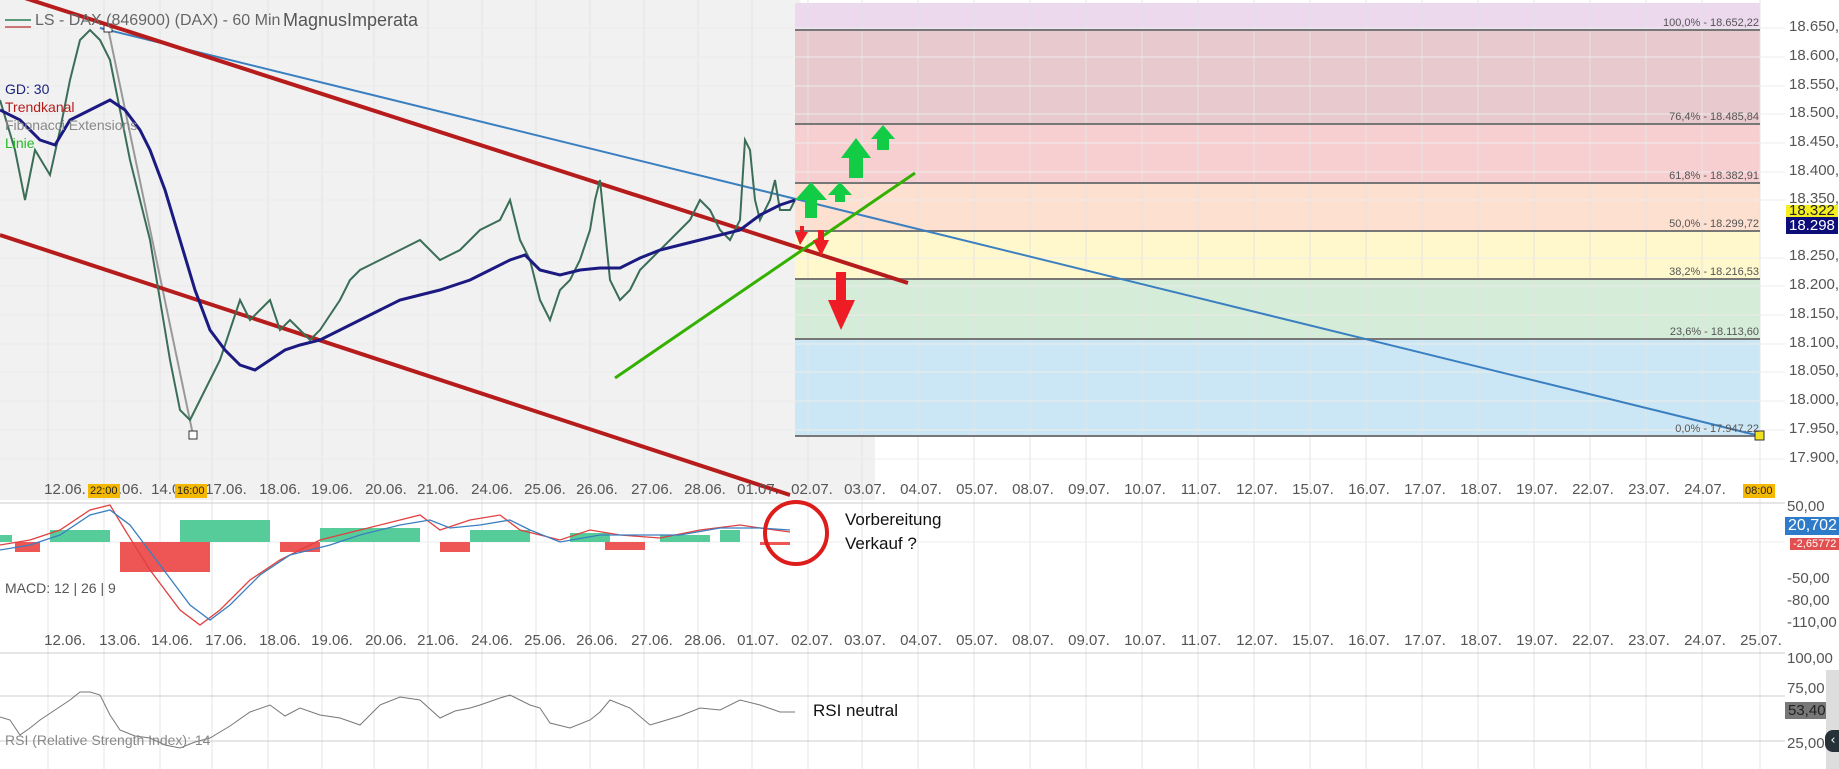 Image resolution: width=1839 pixels, height=769 pixels. Describe the element at coordinates (1806, 688) in the screenshot. I see `rsi-tick: 75,00` at that location.